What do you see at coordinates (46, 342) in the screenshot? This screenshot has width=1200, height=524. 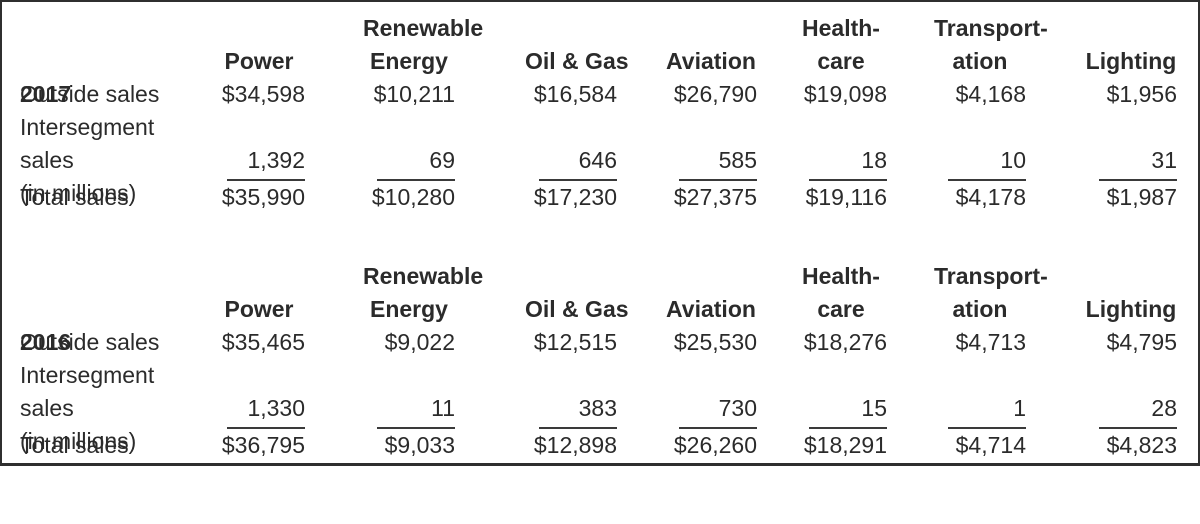 I see `year-label: 2016` at bounding box center [46, 342].